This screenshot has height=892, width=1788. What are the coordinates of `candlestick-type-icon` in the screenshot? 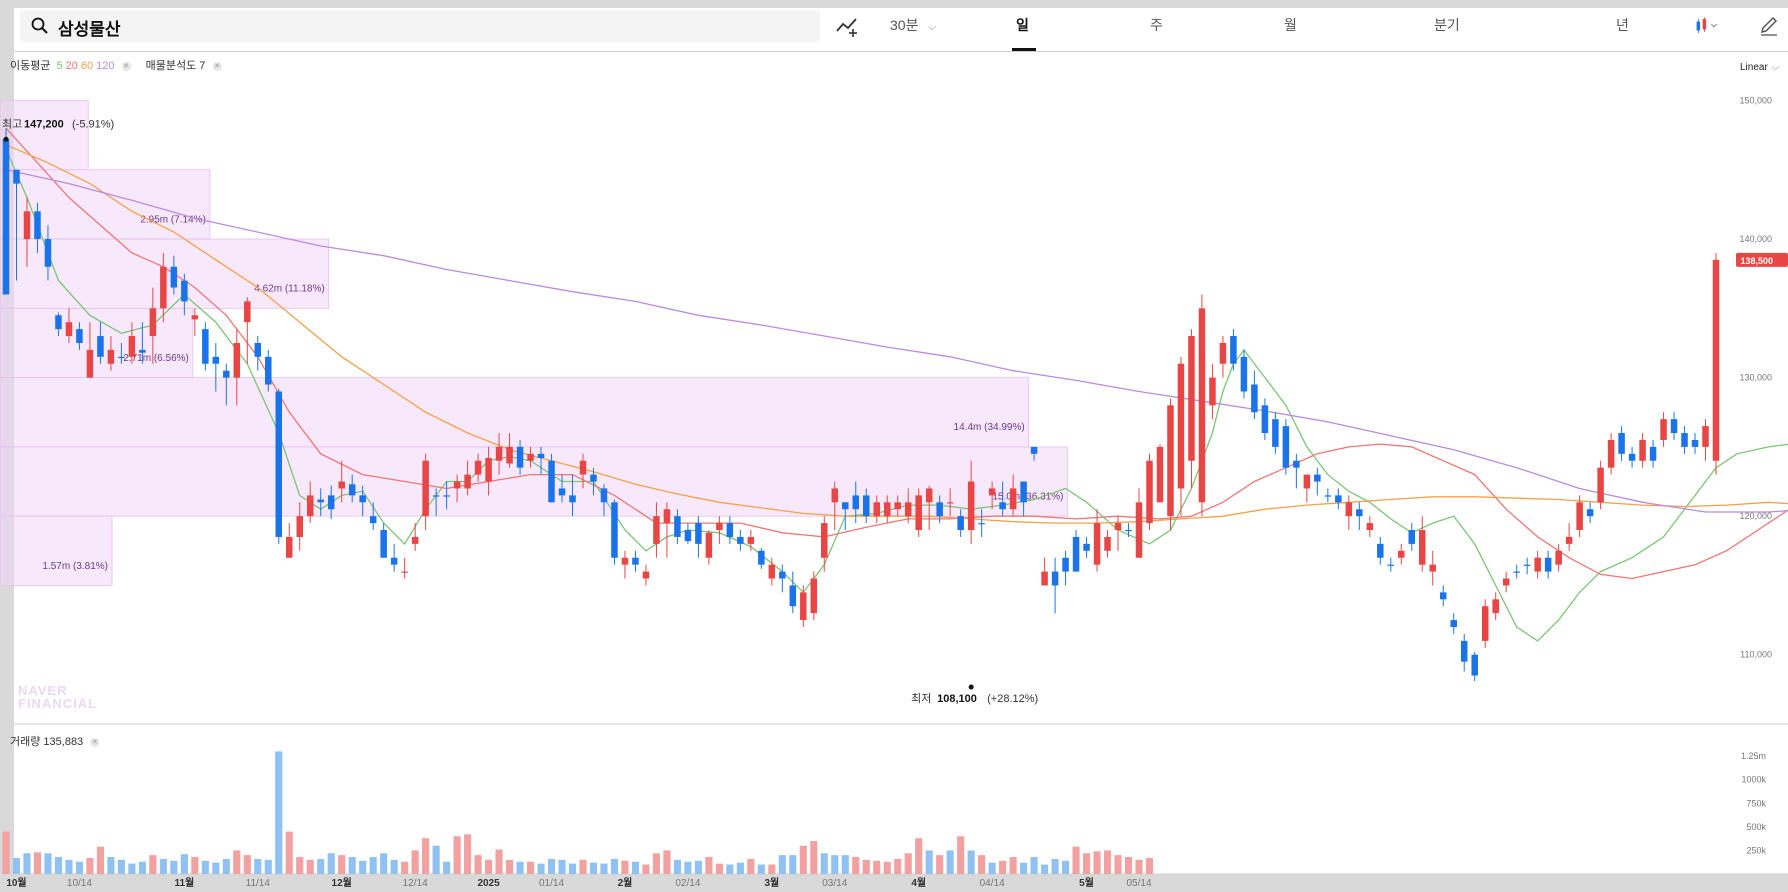 It's located at (1707, 26).